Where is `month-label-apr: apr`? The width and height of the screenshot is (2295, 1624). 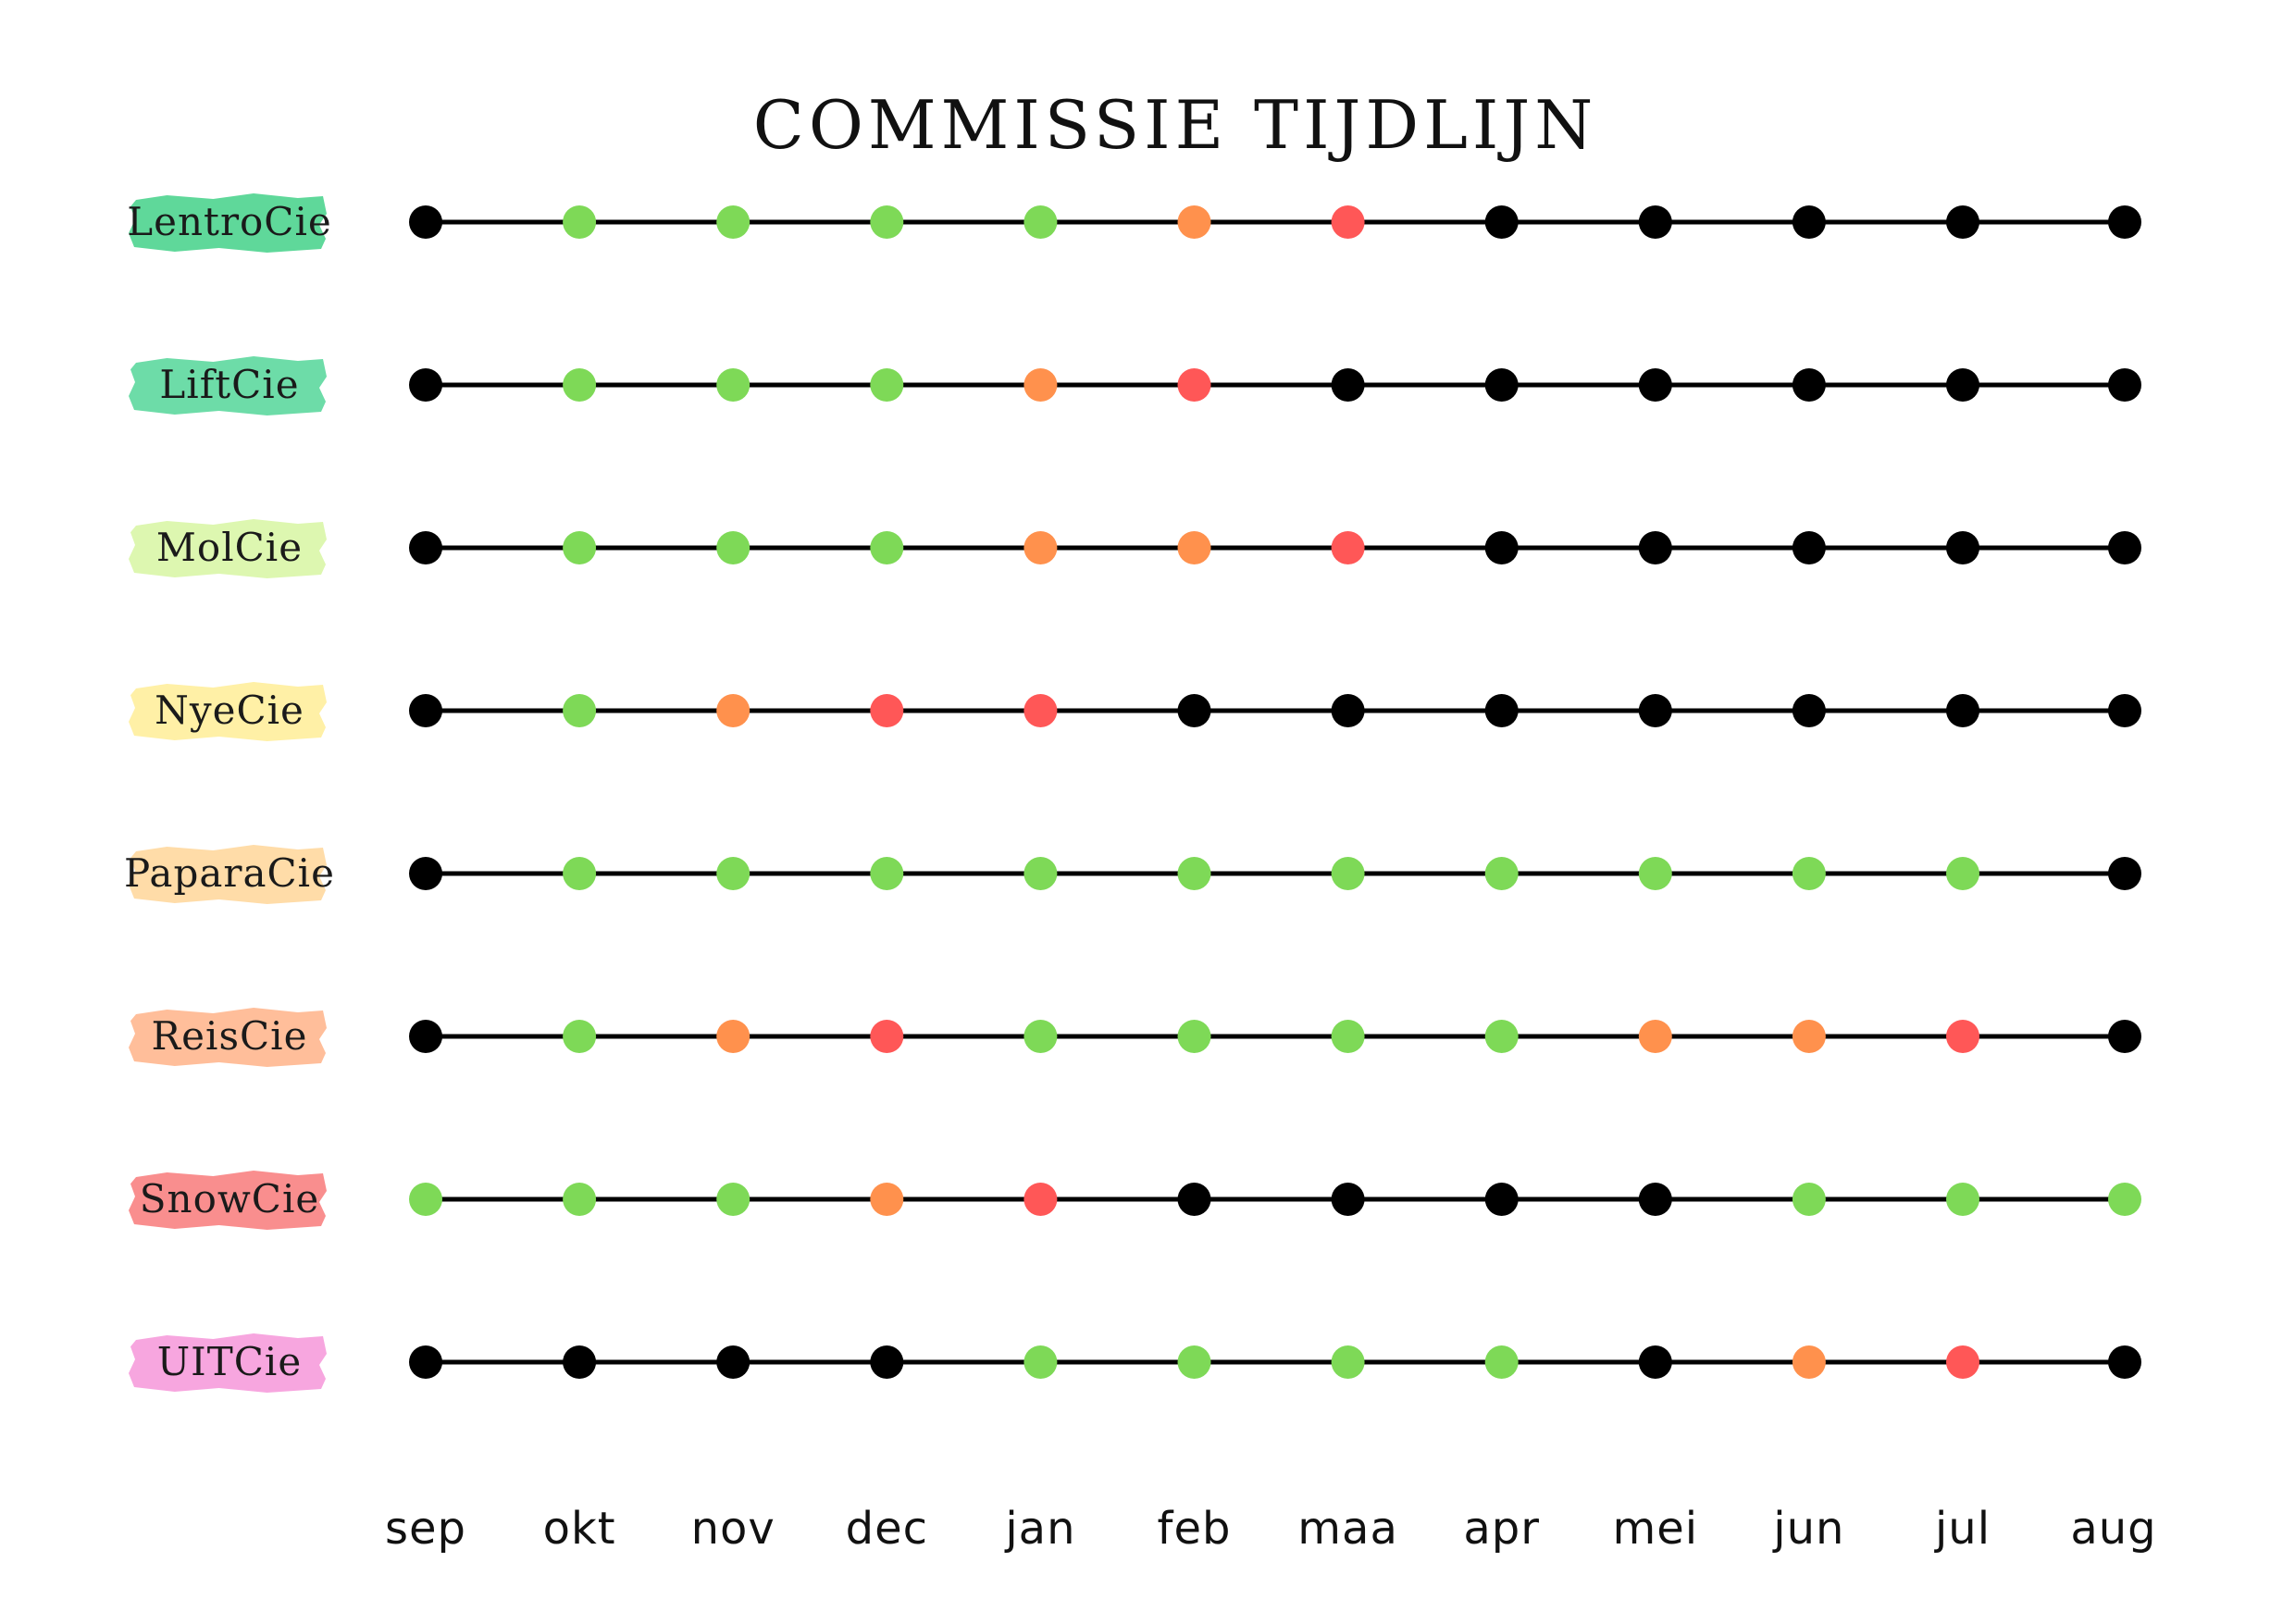 month-label-apr: apr is located at coordinates (1502, 1529).